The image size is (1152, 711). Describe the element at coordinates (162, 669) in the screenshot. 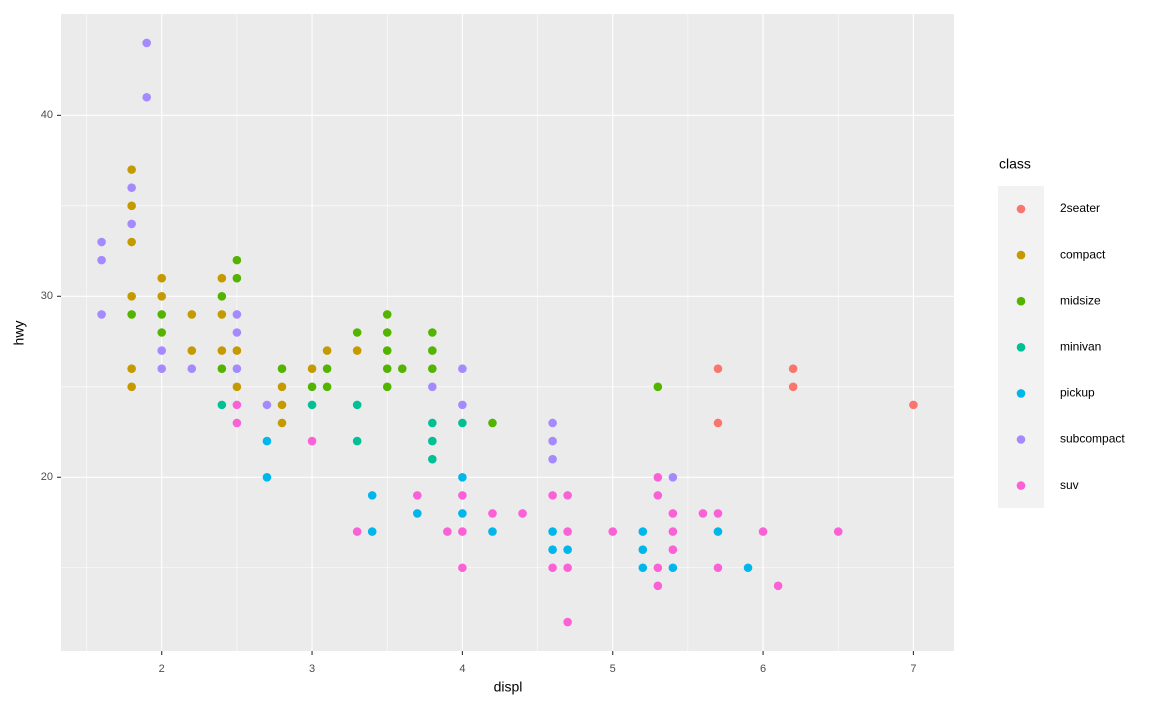

I see `x-tick-label: 2` at that location.